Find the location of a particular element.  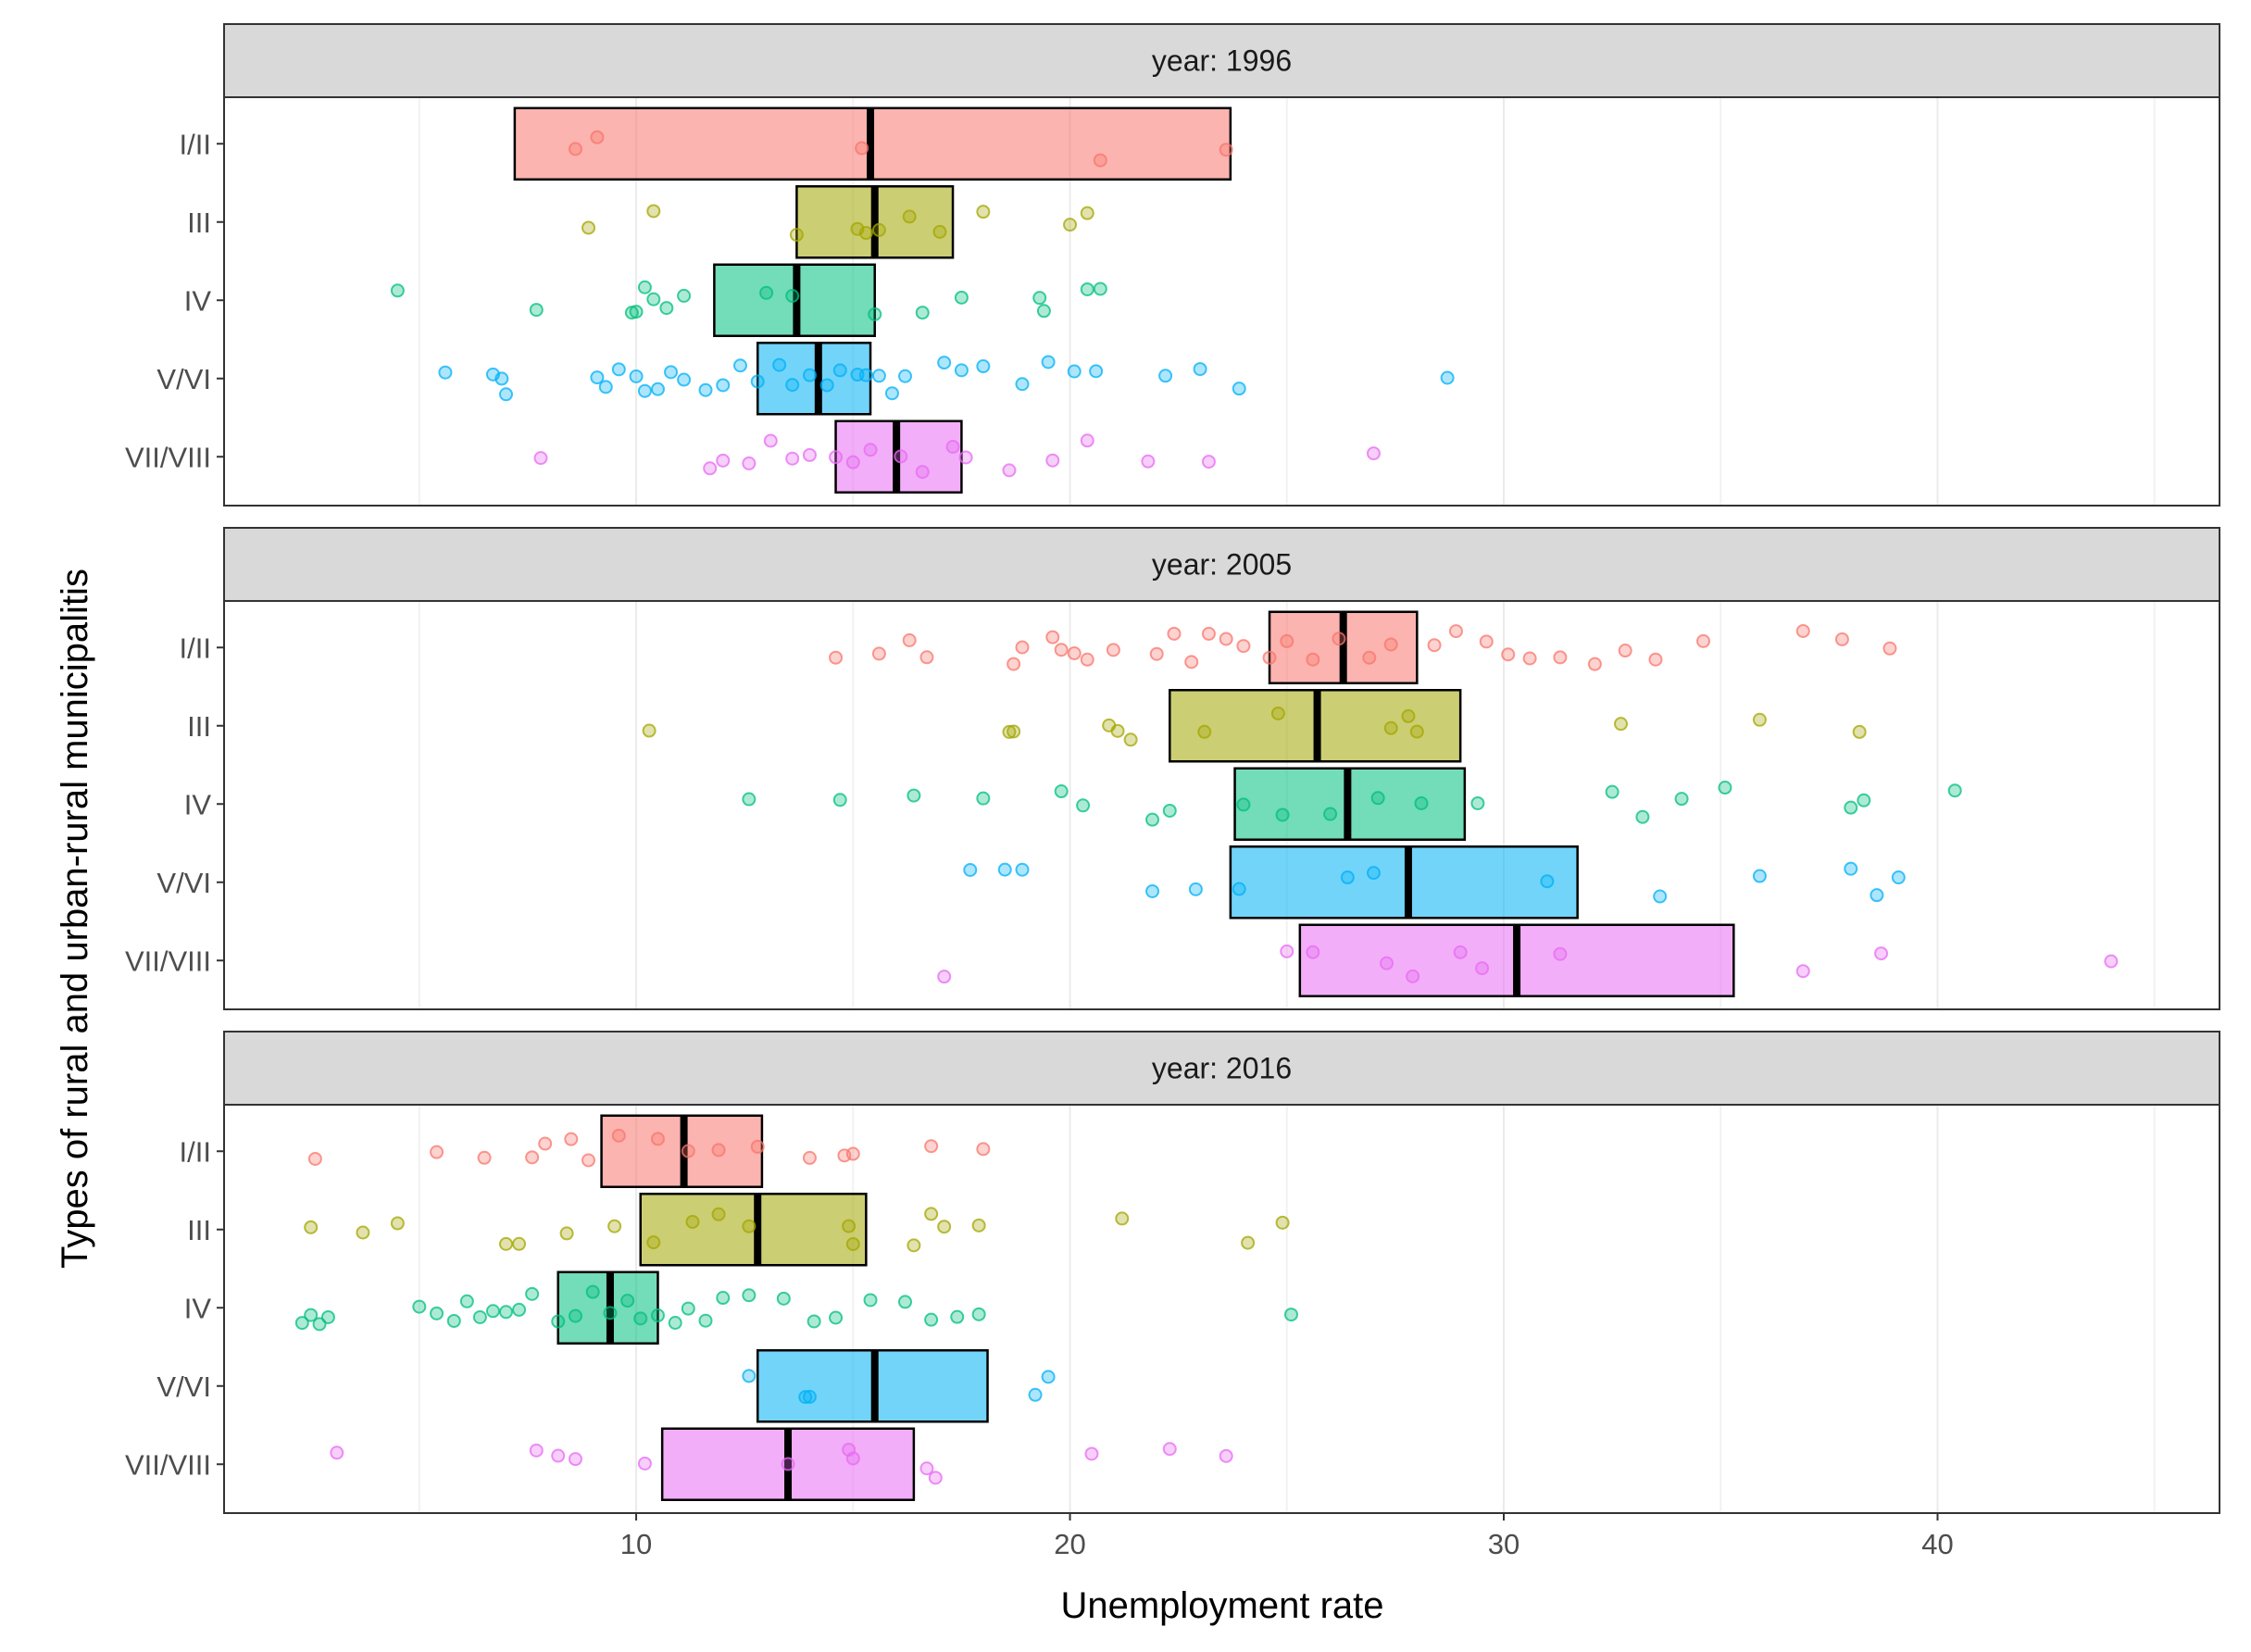

points-iii is located at coordinates (797, 1230).